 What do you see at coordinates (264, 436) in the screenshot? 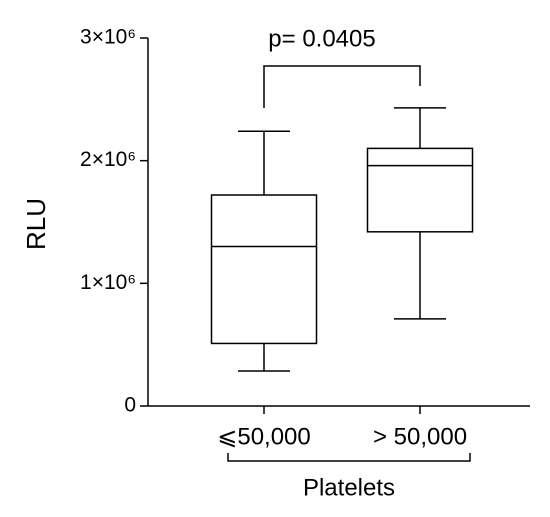
I see `x-tick-label: ⩽50,000` at bounding box center [264, 436].